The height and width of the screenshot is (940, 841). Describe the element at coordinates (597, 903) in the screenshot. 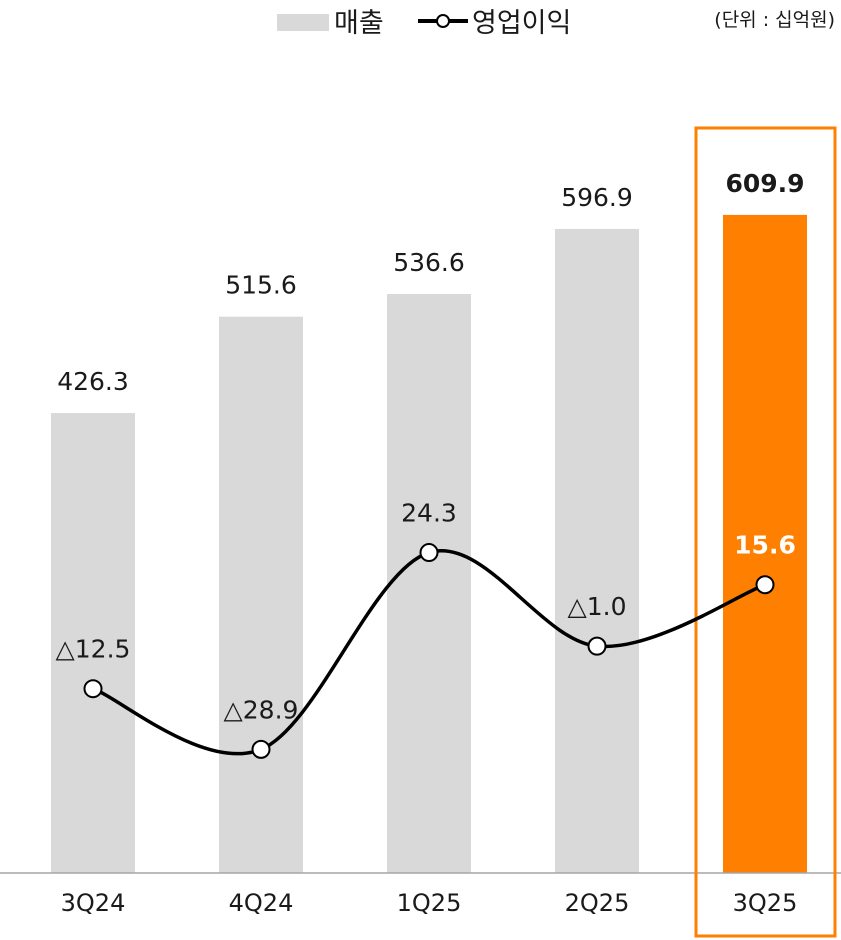

I see `x-tick-label: 2Q25` at that location.